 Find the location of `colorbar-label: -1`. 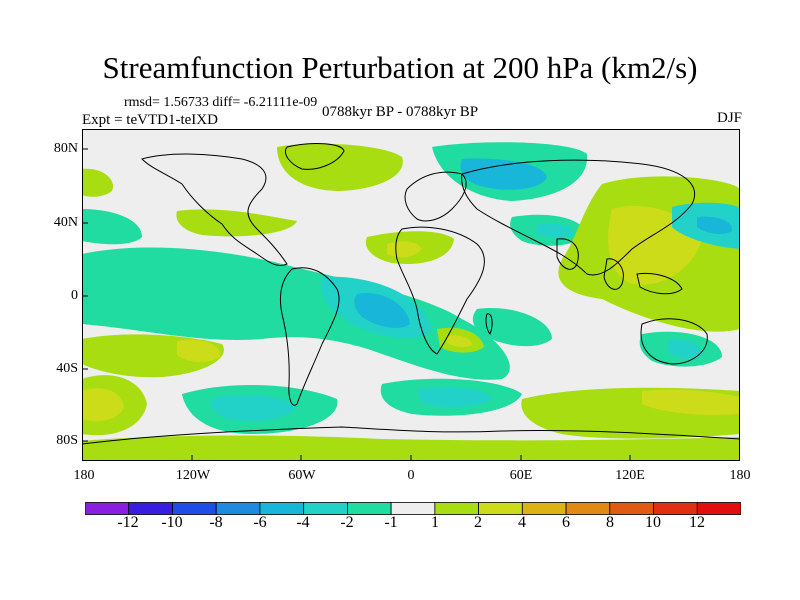

colorbar-label: -1 is located at coordinates (391, 522).